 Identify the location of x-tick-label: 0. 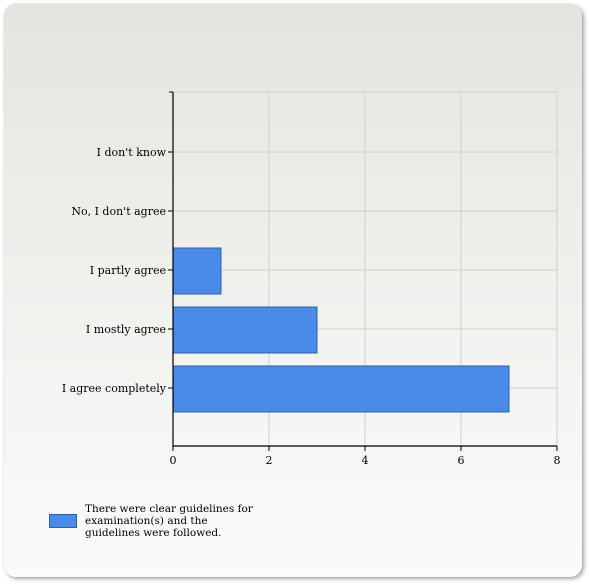
(173, 460).